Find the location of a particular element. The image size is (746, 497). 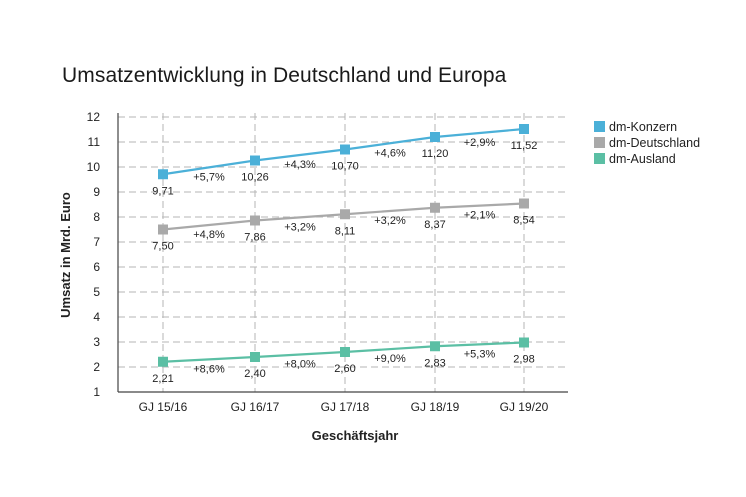

growth-label-dm-konzern: +4,3% is located at coordinates (300, 165).